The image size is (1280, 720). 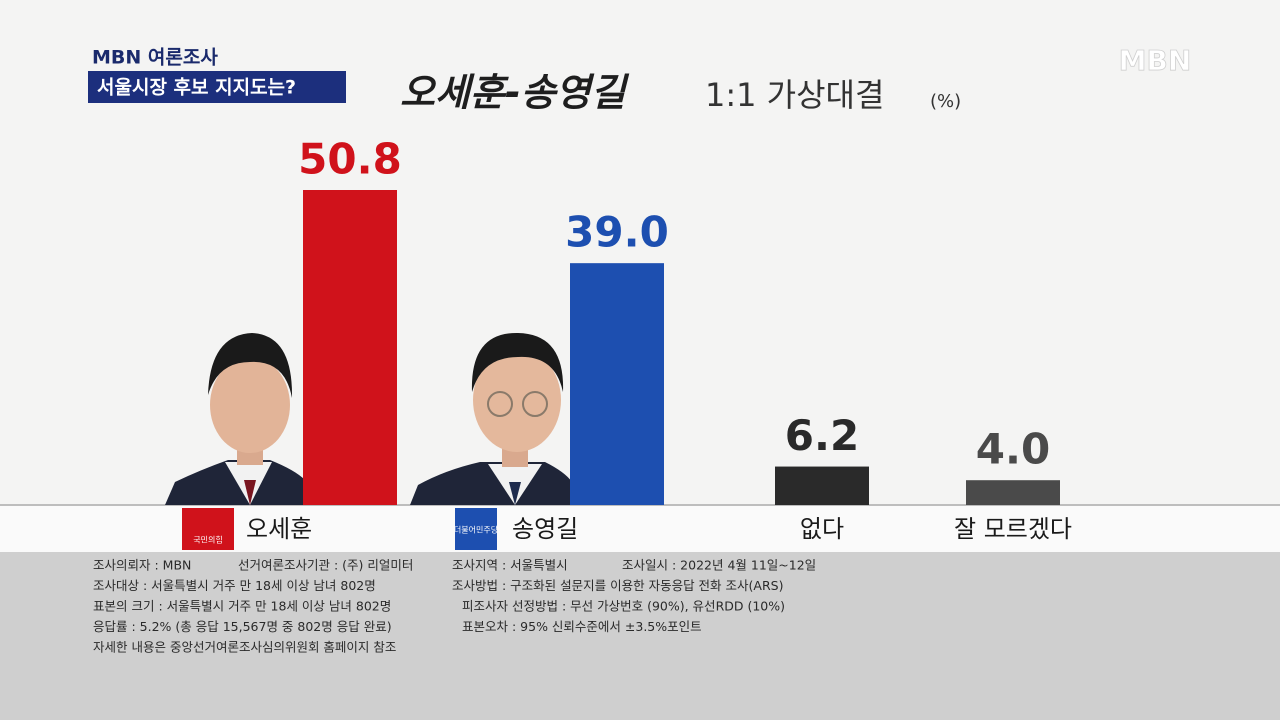 What do you see at coordinates (822, 435) in the screenshot?
I see `value-label: 6.2` at bounding box center [822, 435].